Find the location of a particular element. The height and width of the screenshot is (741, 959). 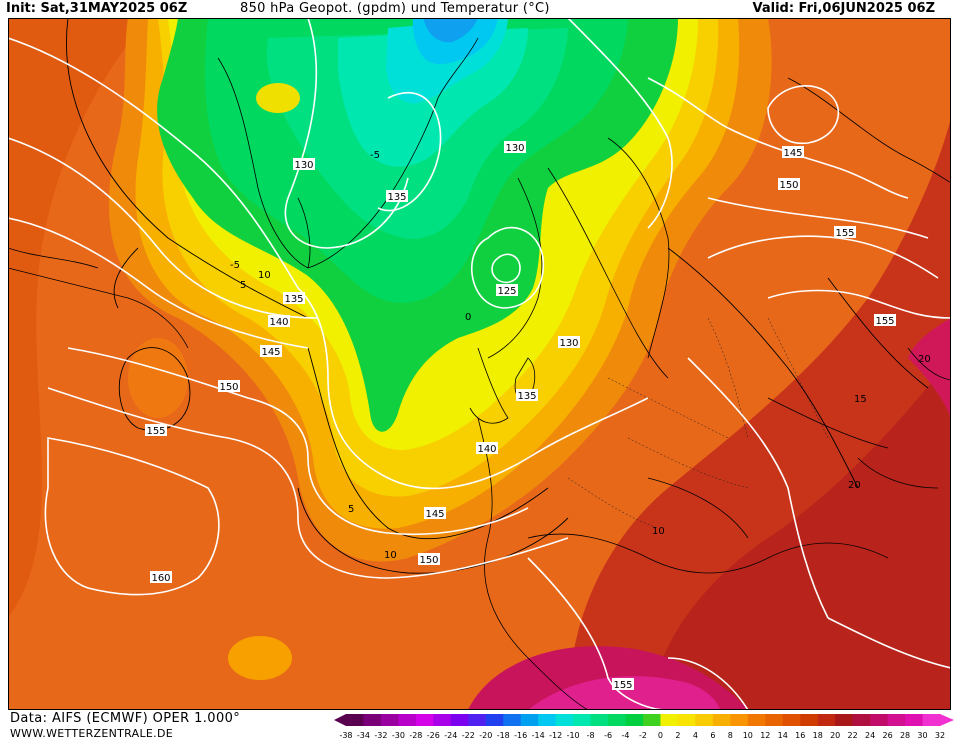

colorbar-arrow-left is located at coordinates (340, 720).